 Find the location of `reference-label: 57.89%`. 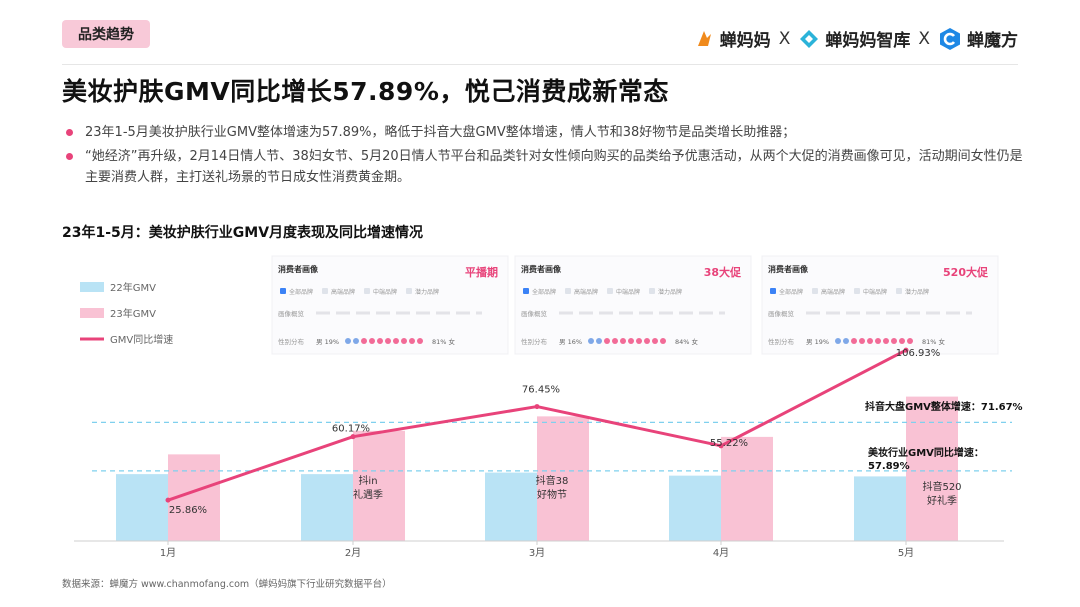

reference-label: 57.89% is located at coordinates (889, 466).